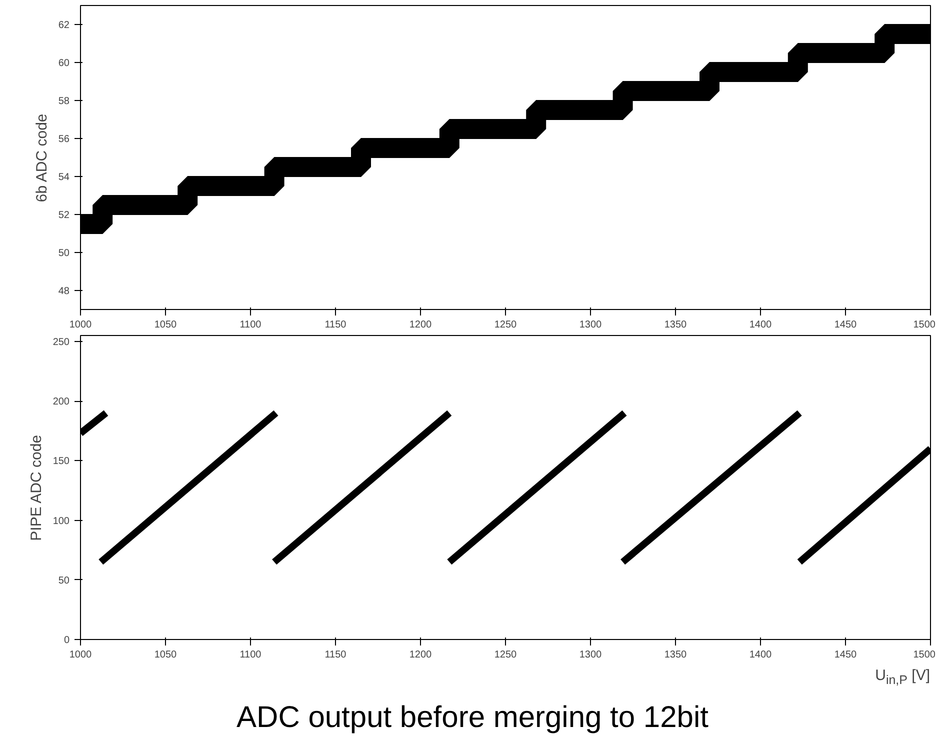 The image size is (940, 741). I want to click on y-tick-label: 56, so click(64, 139).